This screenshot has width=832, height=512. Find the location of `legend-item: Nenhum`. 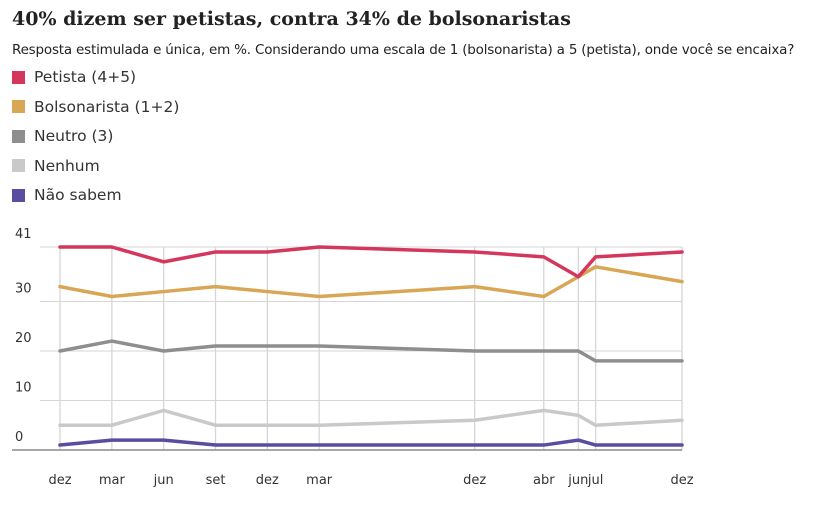

legend-item: Nenhum is located at coordinates (56, 166).